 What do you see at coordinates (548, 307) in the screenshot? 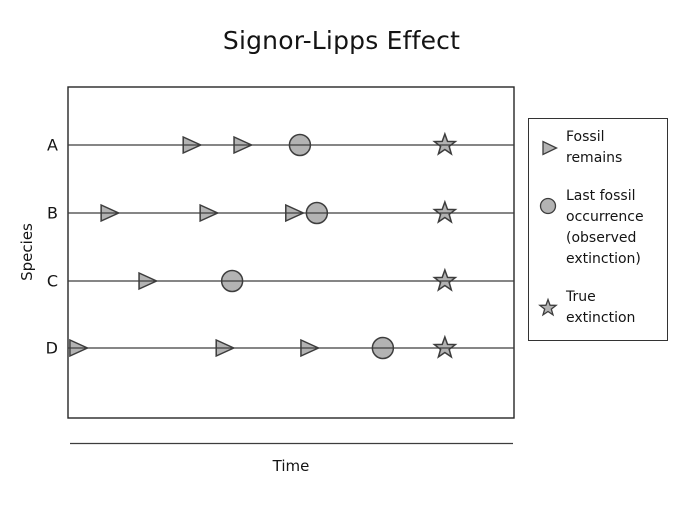
I see `star-icon` at bounding box center [548, 307].